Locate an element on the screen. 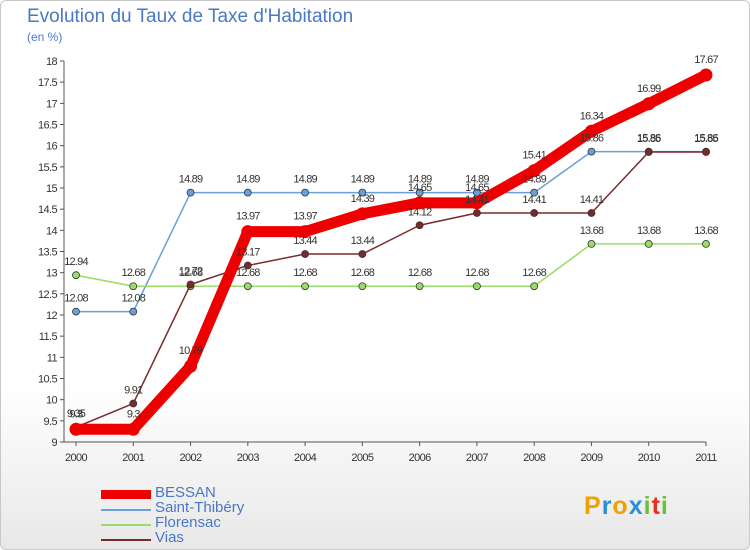 The height and width of the screenshot is (550, 750). y-tick-label: 17 is located at coordinates (52, 104).